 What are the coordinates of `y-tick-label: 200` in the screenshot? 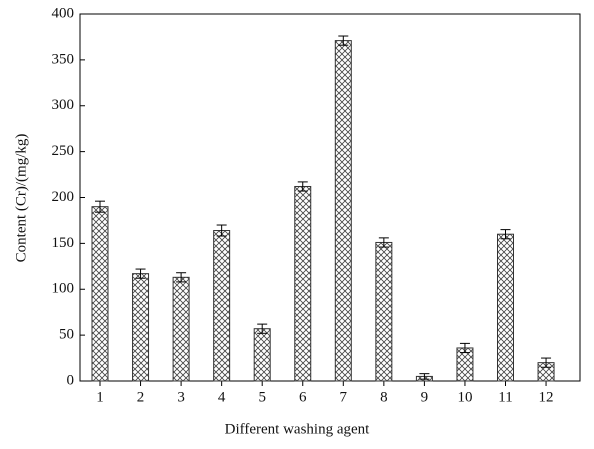 It's located at (63, 197).